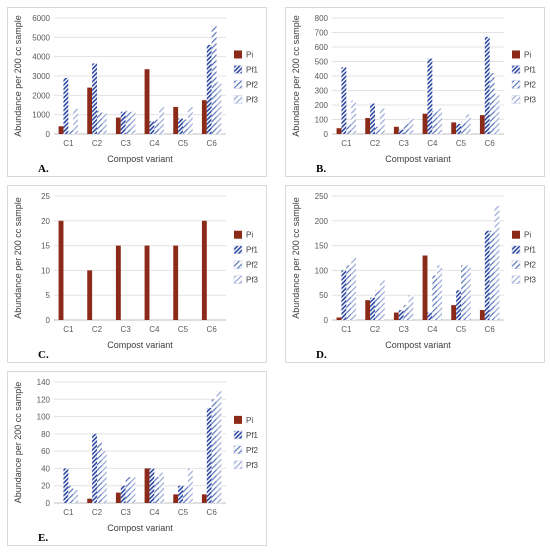 This screenshot has width=550, height=552. I want to click on y-tick-label: 1000, so click(41, 115).